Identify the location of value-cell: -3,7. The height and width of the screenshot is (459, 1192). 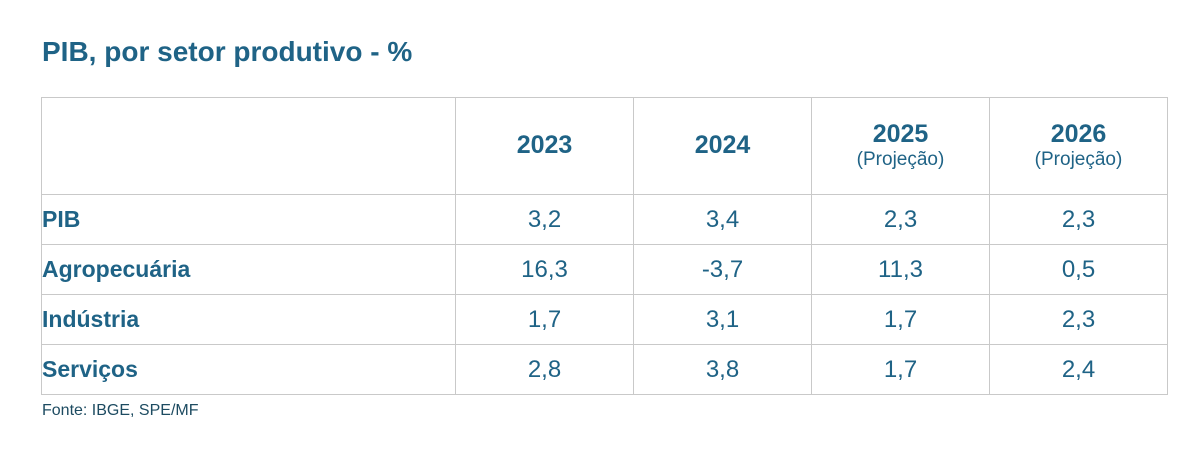
(722, 269).